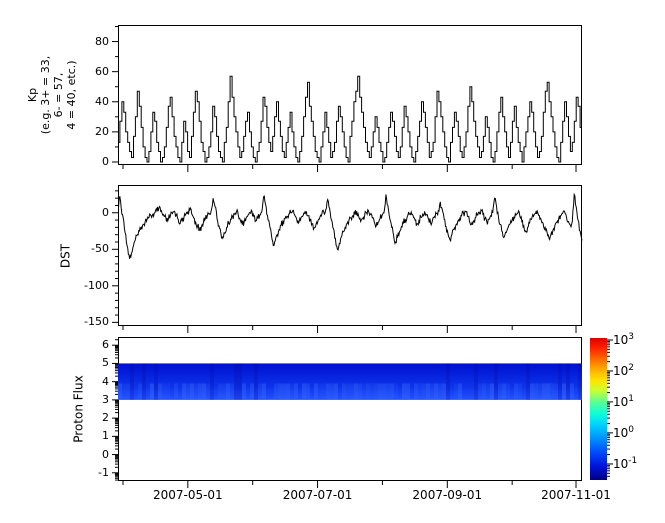 This screenshot has height=523, width=665. I want to click on y-tick-label: 3, so click(105, 399).